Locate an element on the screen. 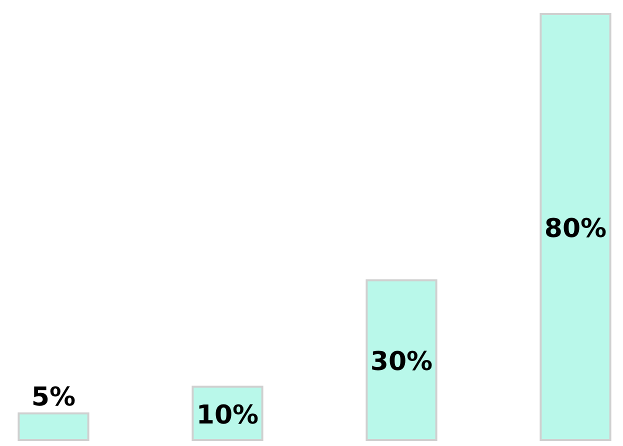 The width and height of the screenshot is (623, 446). data-label: 10% is located at coordinates (227, 415).